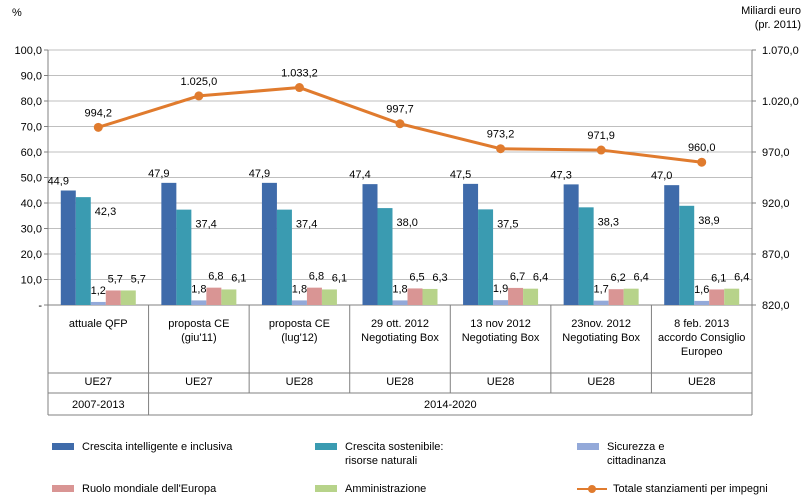  What do you see at coordinates (31, 281) in the screenshot?
I see `left-tick-label: 10,0` at bounding box center [31, 281].